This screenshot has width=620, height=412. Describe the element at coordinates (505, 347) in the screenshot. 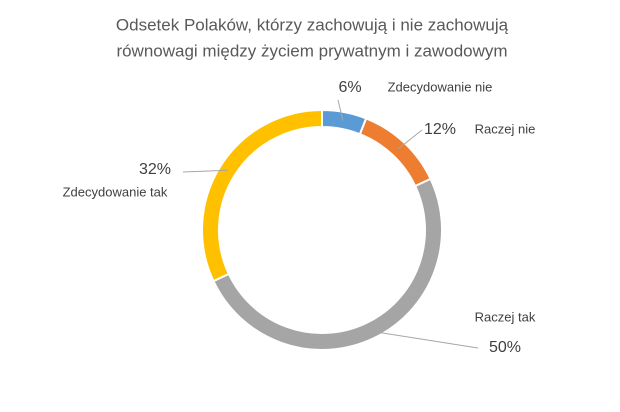

I see `data-label: 50%` at that location.